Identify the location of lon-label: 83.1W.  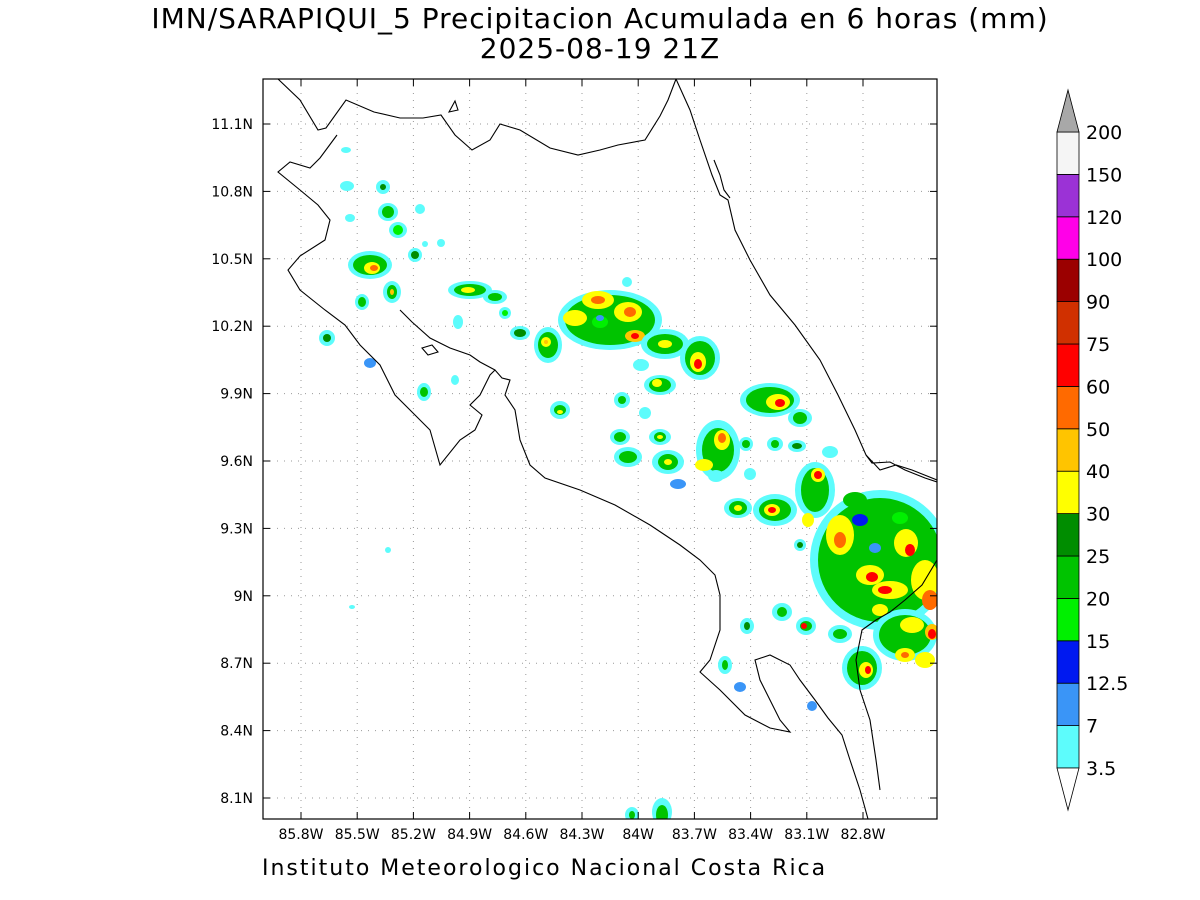
(806, 835).